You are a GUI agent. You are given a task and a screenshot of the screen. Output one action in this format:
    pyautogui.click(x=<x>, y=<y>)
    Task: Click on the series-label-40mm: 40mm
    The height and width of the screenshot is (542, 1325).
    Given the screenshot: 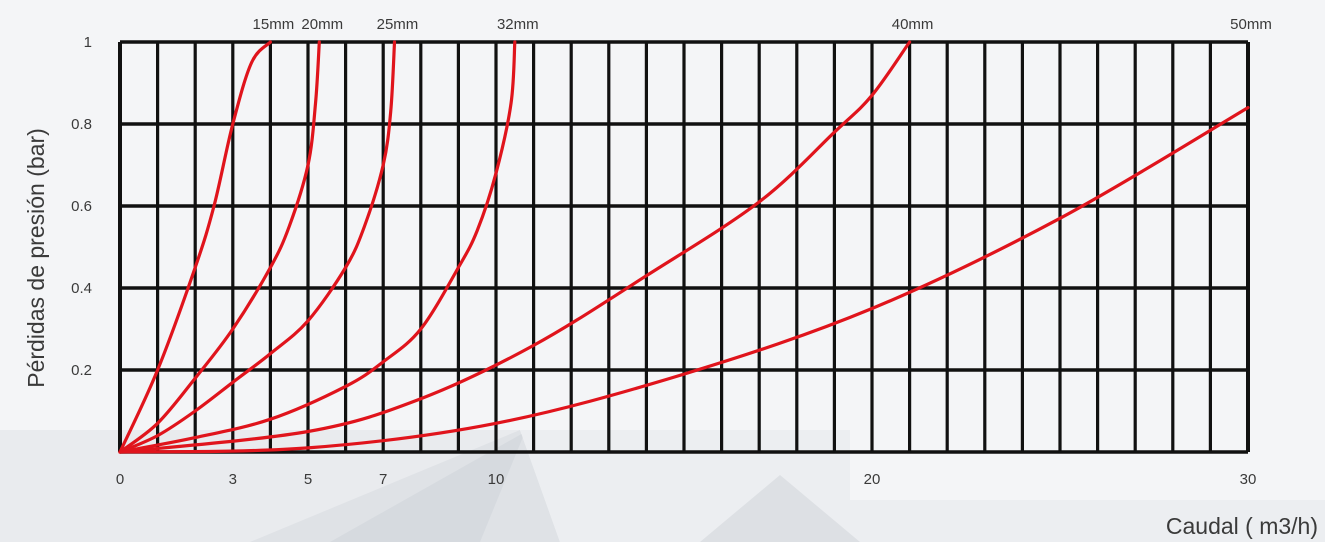 What is the action you would take?
    pyautogui.click(x=913, y=24)
    